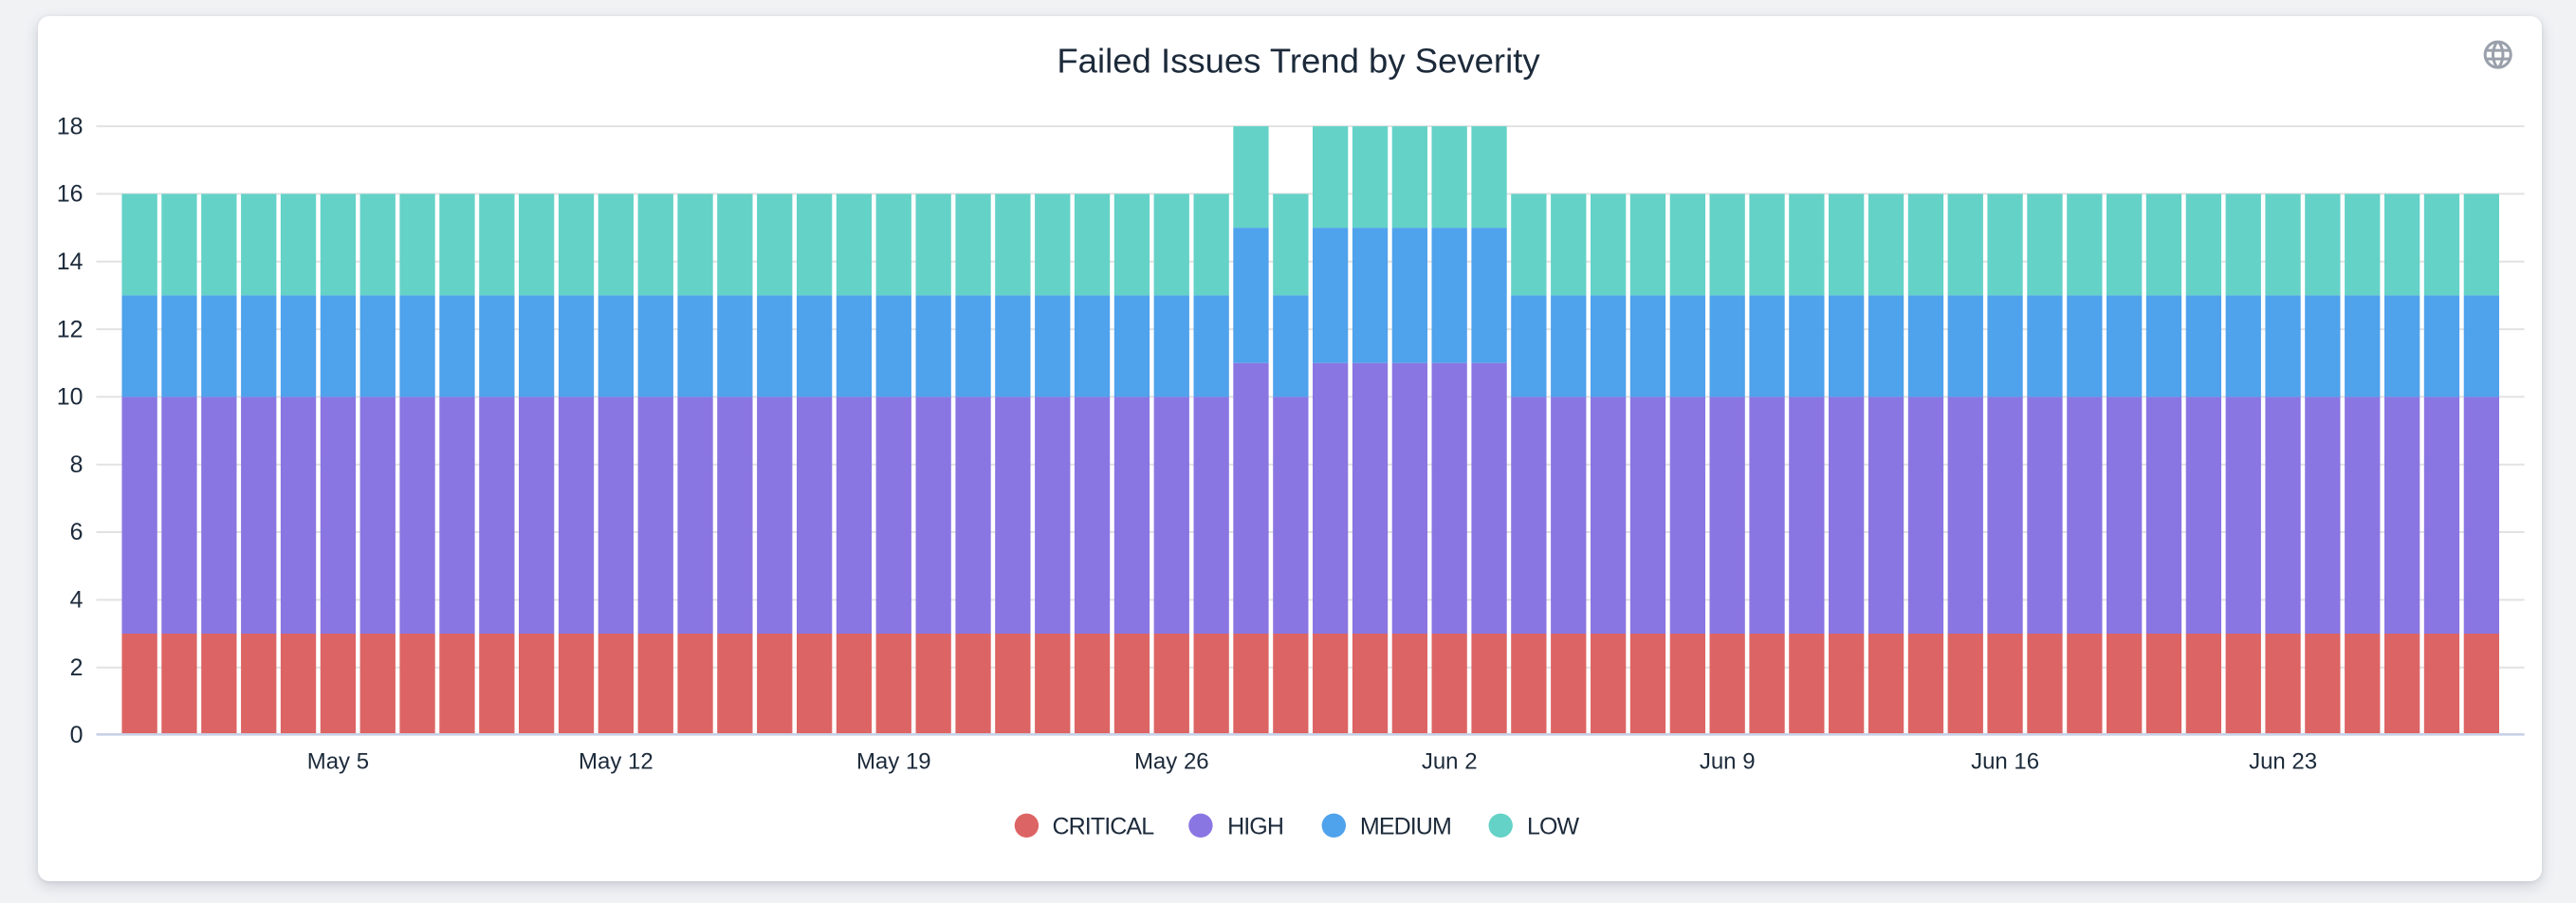 The image size is (2576, 903). Describe the element at coordinates (76, 735) in the screenshot. I see `svg-text: 0` at that location.